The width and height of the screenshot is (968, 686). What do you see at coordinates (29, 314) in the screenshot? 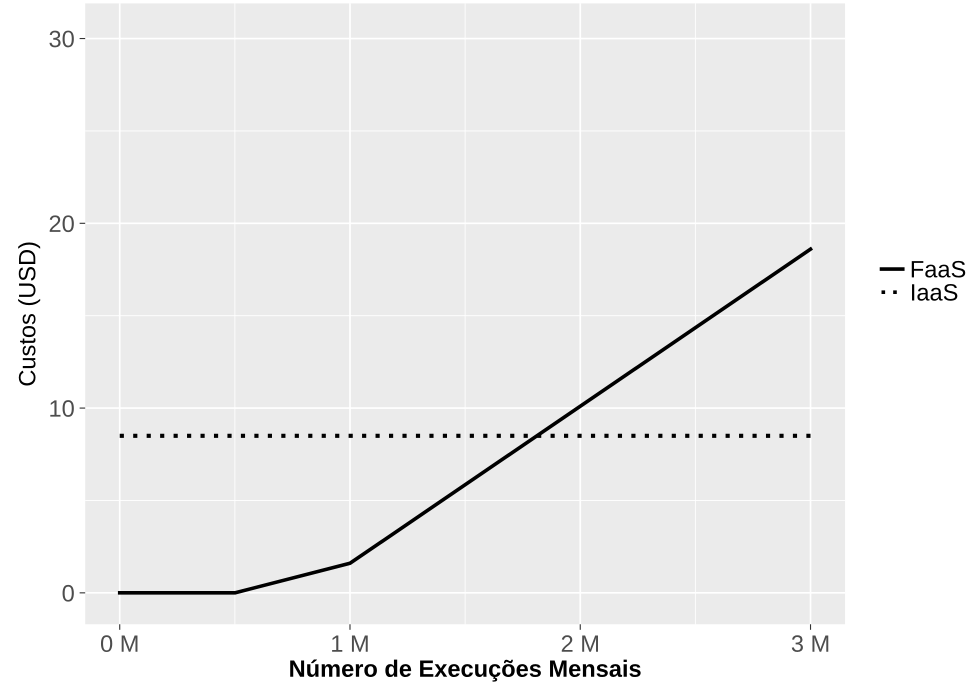
I see `y-axis-title: Custos (USD)` at bounding box center [29, 314].